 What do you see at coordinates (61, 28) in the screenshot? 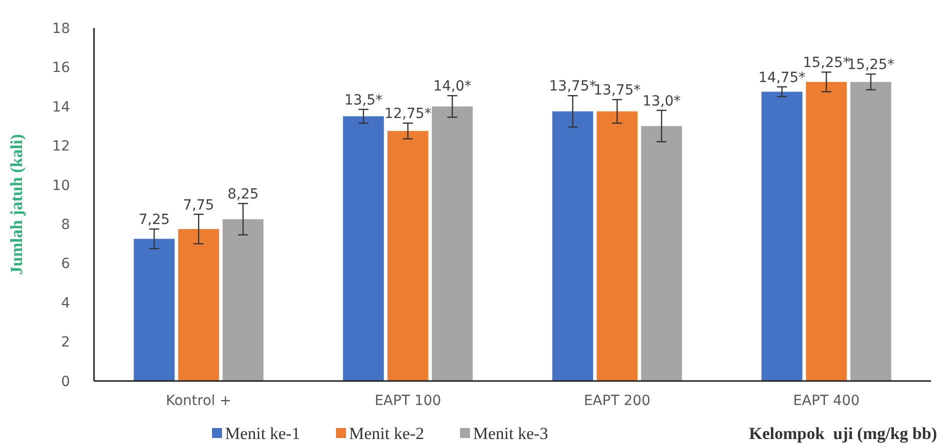
I see `y-tick-label: 18` at bounding box center [61, 28].